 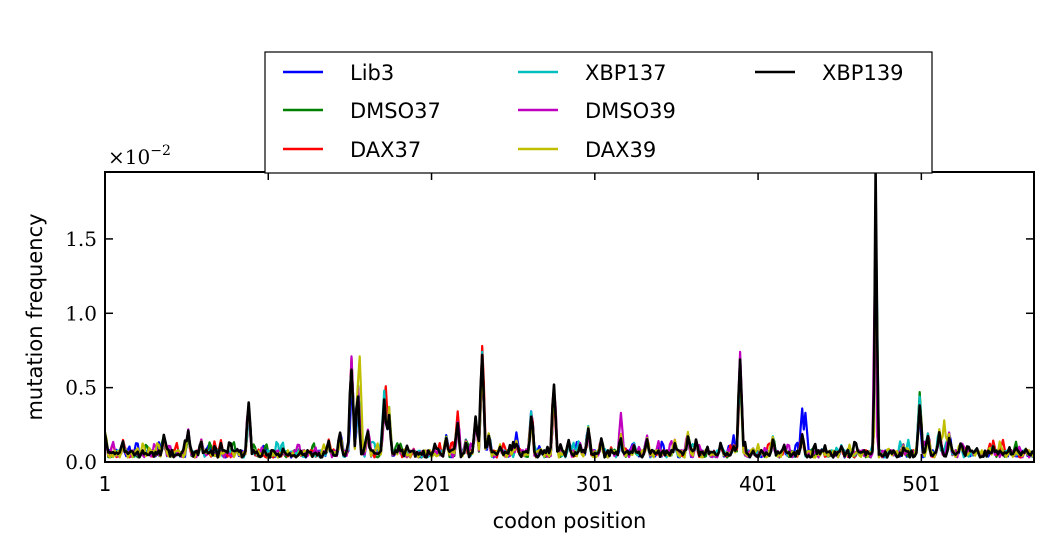 I want to click on legend-box, so click(x=598, y=112).